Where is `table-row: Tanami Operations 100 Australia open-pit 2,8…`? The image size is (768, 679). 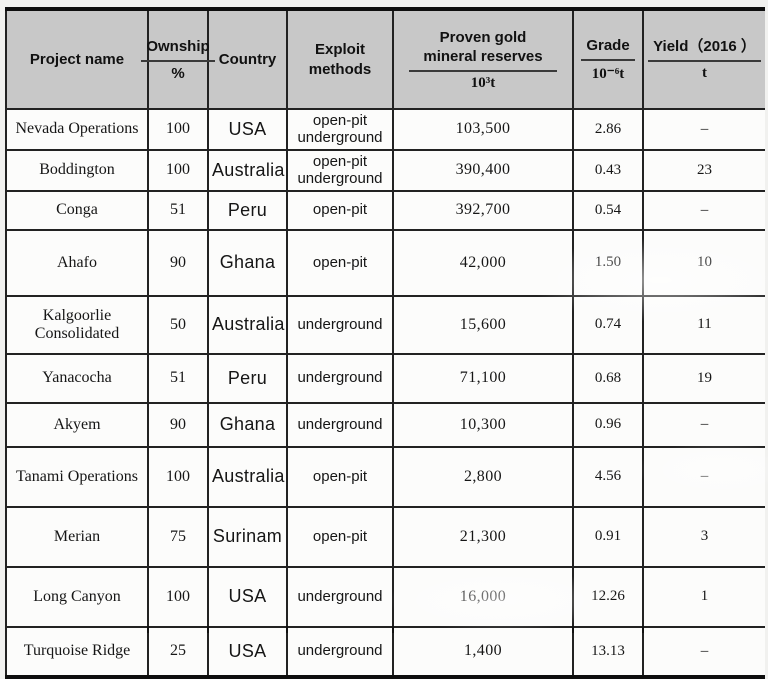 table-row: Tanami Operations 100 Australia open-pit 2,8… is located at coordinates (385, 476).